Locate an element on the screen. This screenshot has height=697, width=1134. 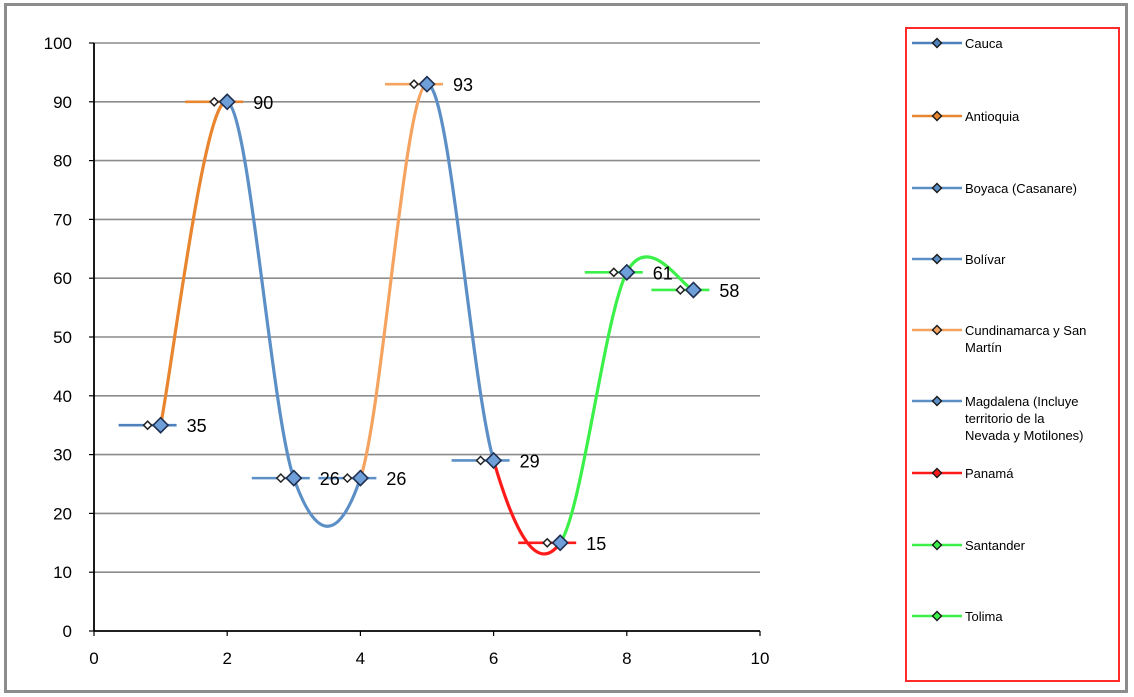
legend-label: Magdalena (Incluye is located at coordinates (1021, 401).